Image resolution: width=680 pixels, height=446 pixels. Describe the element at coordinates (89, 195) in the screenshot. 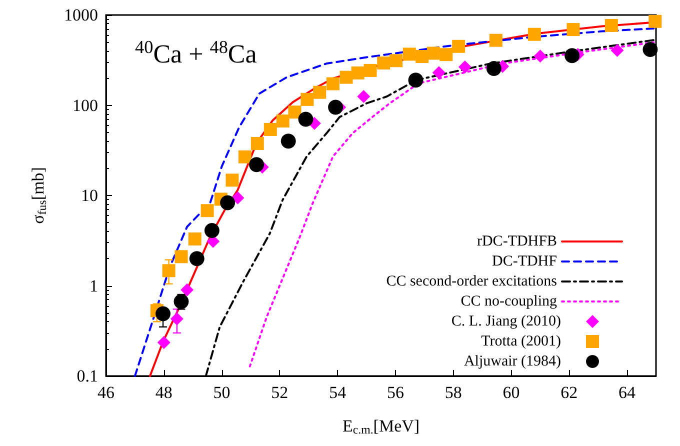

I see `y-tick-label: 10` at that location.